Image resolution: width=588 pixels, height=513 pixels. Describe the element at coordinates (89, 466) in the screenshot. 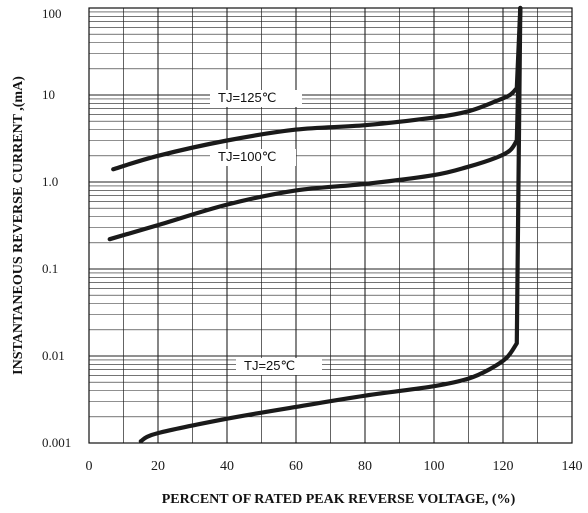

I see `x-tick-label: 0` at that location.